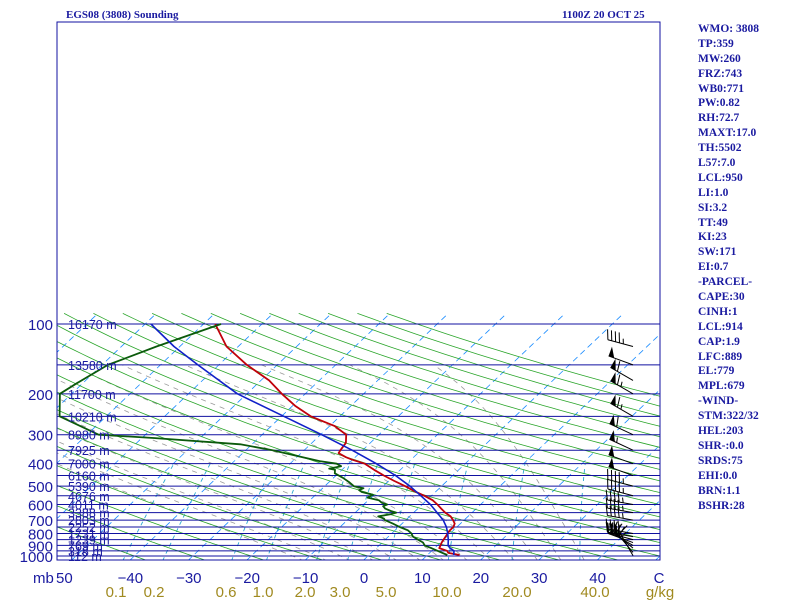 This screenshot has width=800, height=600. What do you see at coordinates (89, 521) in the screenshot?
I see `height-label: 2803 m` at bounding box center [89, 521].